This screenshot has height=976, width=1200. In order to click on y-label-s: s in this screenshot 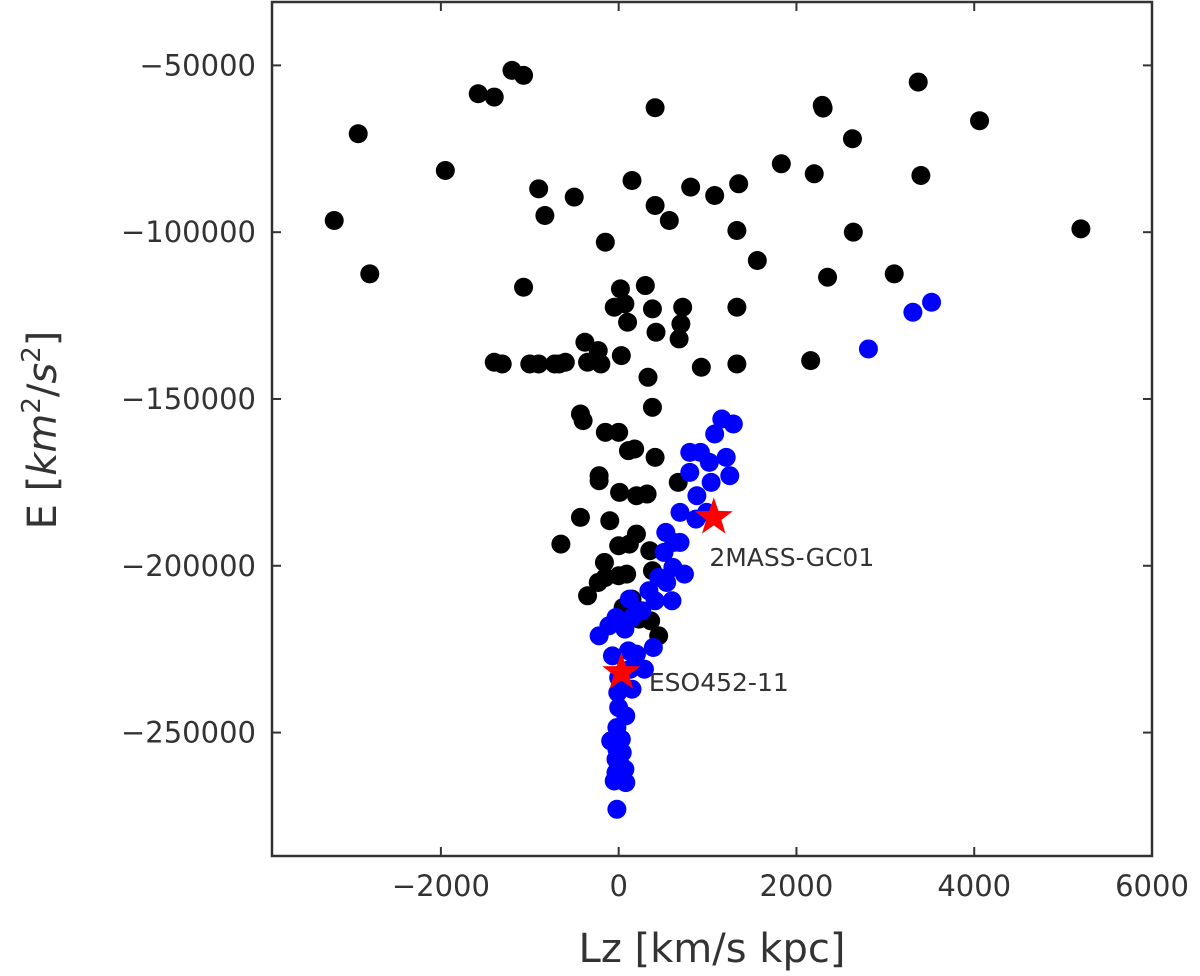, I will do `click(43, 373)`.